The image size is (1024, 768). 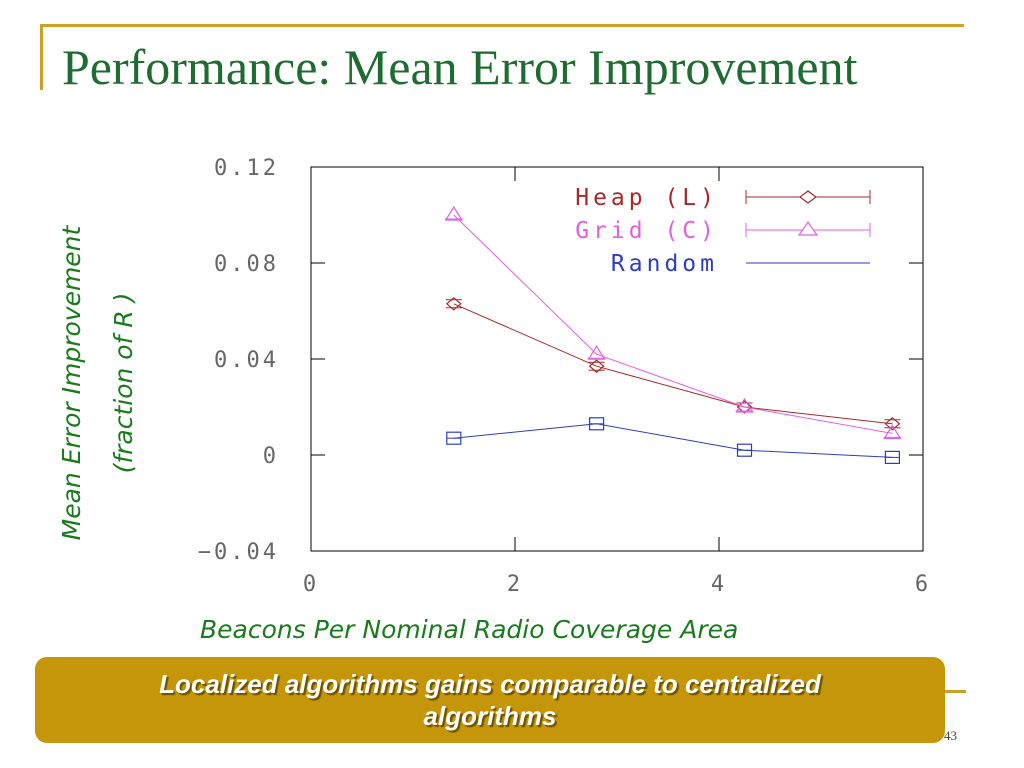 I want to click on page-number: 43, so click(x=950, y=735).